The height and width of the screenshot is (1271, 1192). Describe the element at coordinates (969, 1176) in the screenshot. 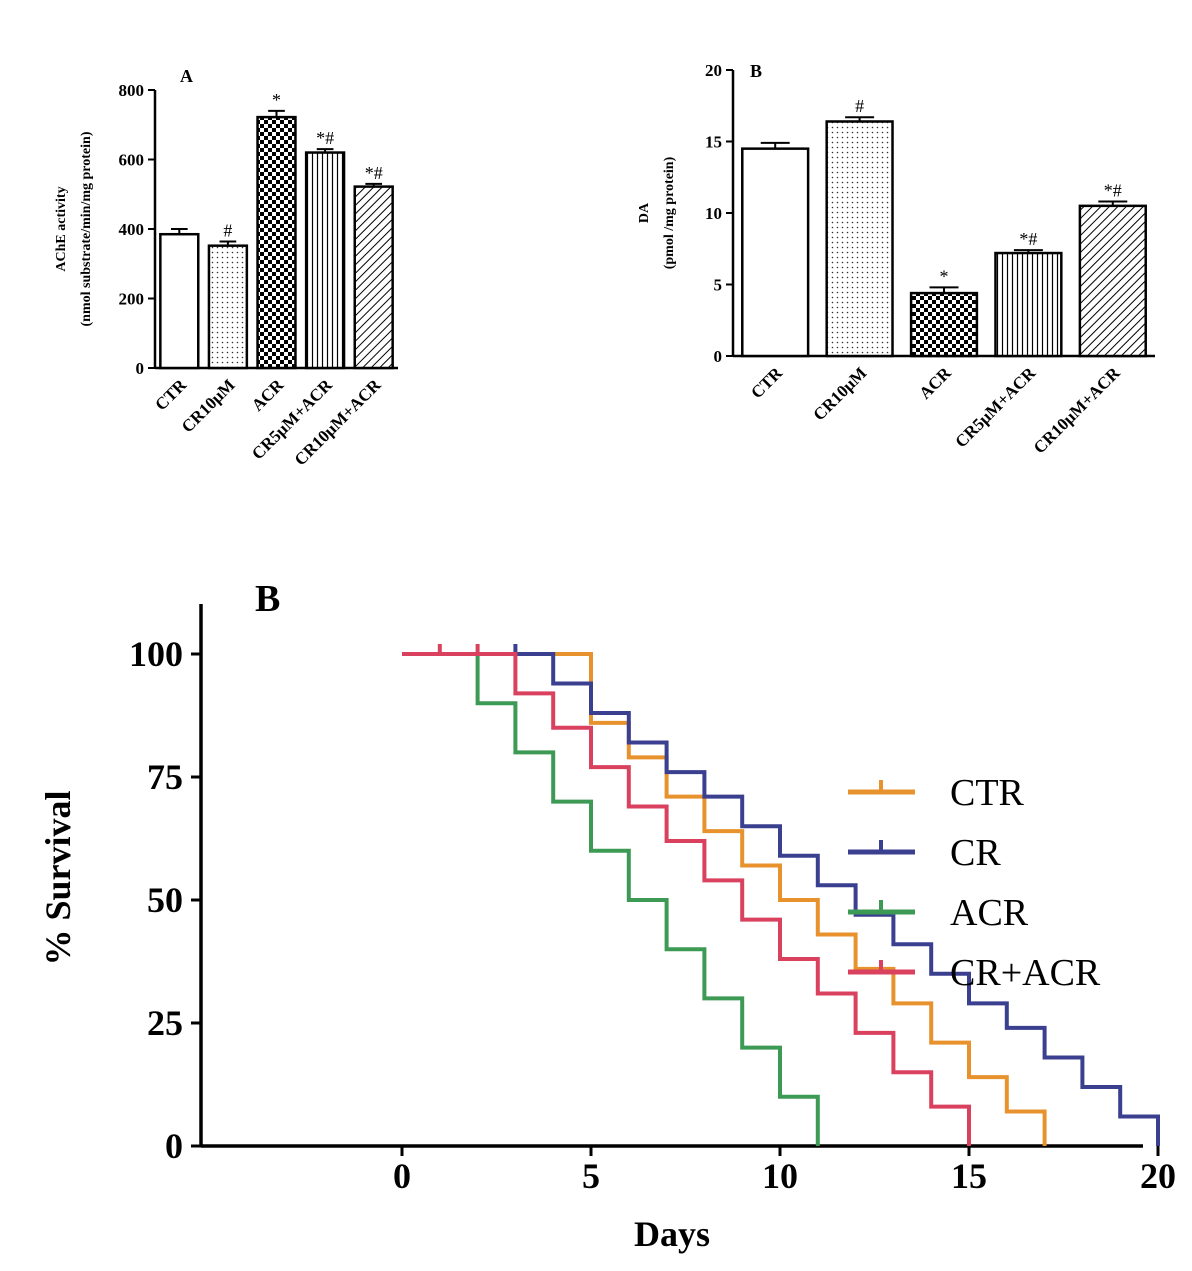

I see `x-tick-label: 15` at that location.